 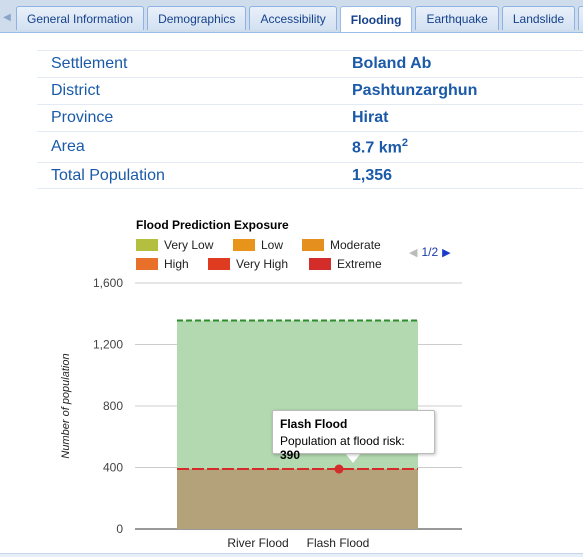 I want to click on x-category-label: River Flood, so click(x=257, y=543).